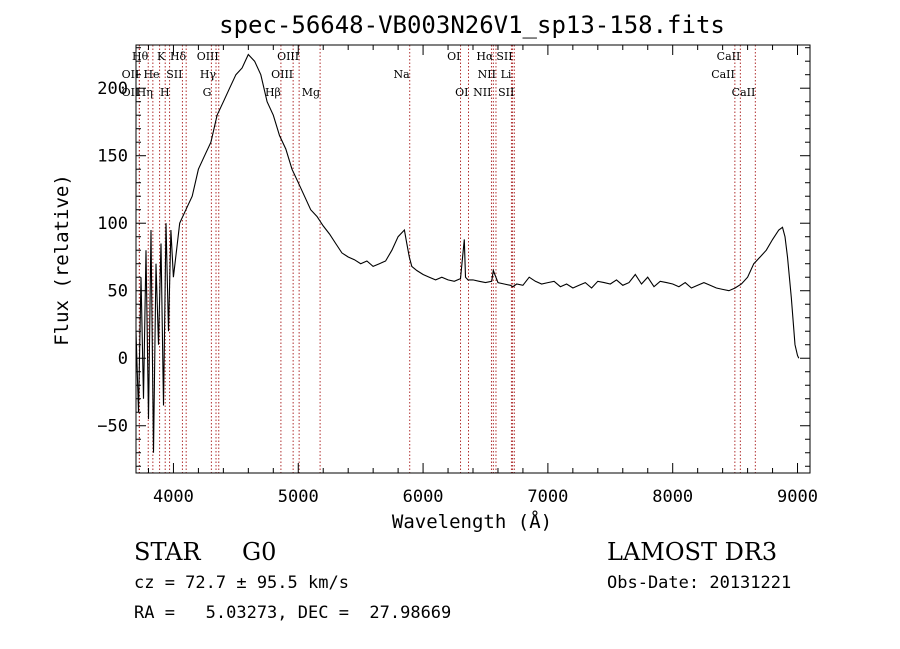 Image resolution: width=900 pixels, height=649 pixels. Describe the element at coordinates (472, 521) in the screenshot. I see `x-axis-label: Wavelength (Å)` at that location.